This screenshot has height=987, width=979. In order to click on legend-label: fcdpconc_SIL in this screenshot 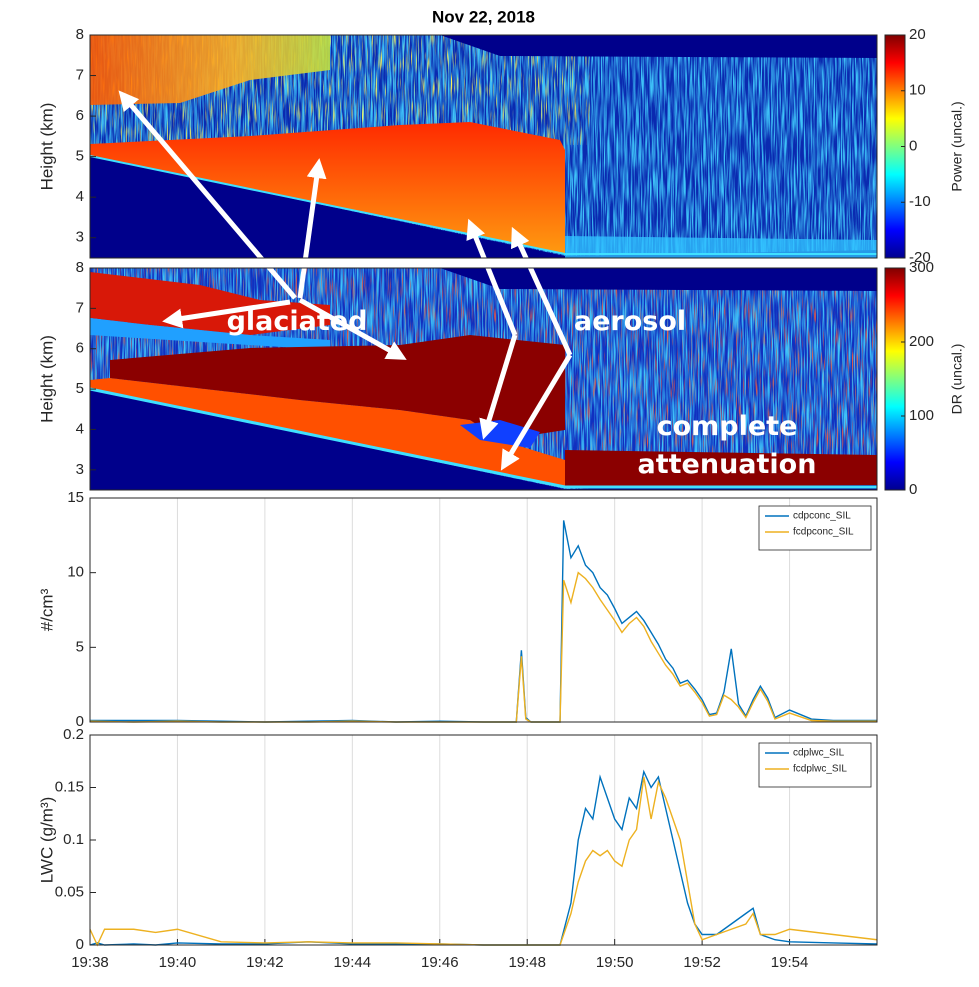, I will do `click(823, 532)`.